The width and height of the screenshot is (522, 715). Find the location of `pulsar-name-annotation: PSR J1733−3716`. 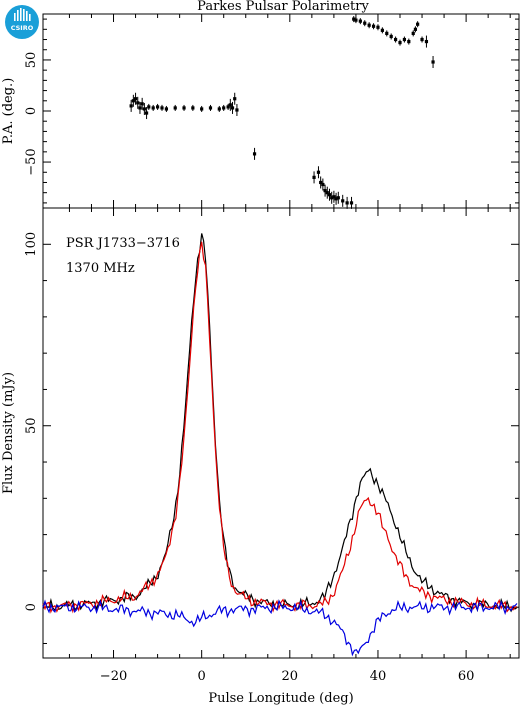

pulsar-name-annotation: PSR J1733−3716 is located at coordinates (123, 243).